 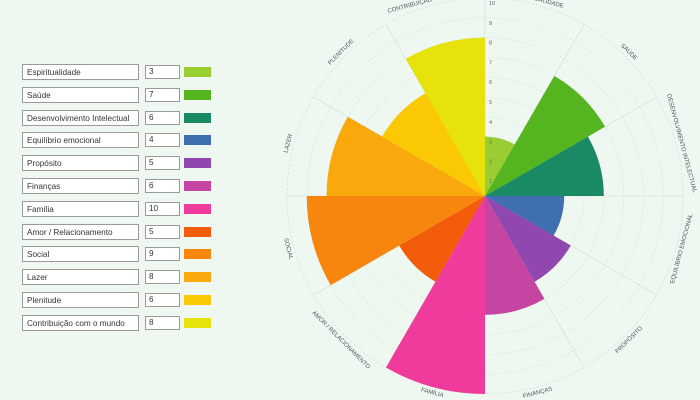 What do you see at coordinates (80, 94) in the screenshot?
I see `area-name-field: Saúde` at bounding box center [80, 94].